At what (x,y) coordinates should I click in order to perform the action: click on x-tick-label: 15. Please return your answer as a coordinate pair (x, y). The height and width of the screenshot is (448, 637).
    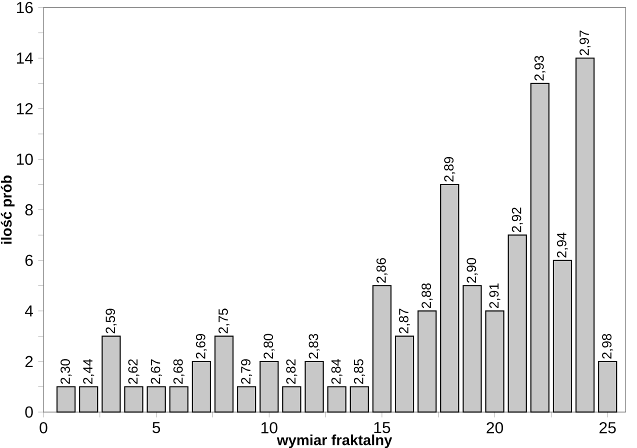
    Looking at the image, I should click on (382, 428).